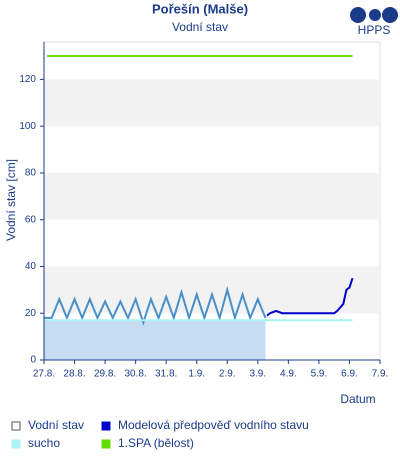 The width and height of the screenshot is (400, 465). Describe the element at coordinates (288, 374) in the screenshot. I see `x-tick-label: 4.9.` at that location.